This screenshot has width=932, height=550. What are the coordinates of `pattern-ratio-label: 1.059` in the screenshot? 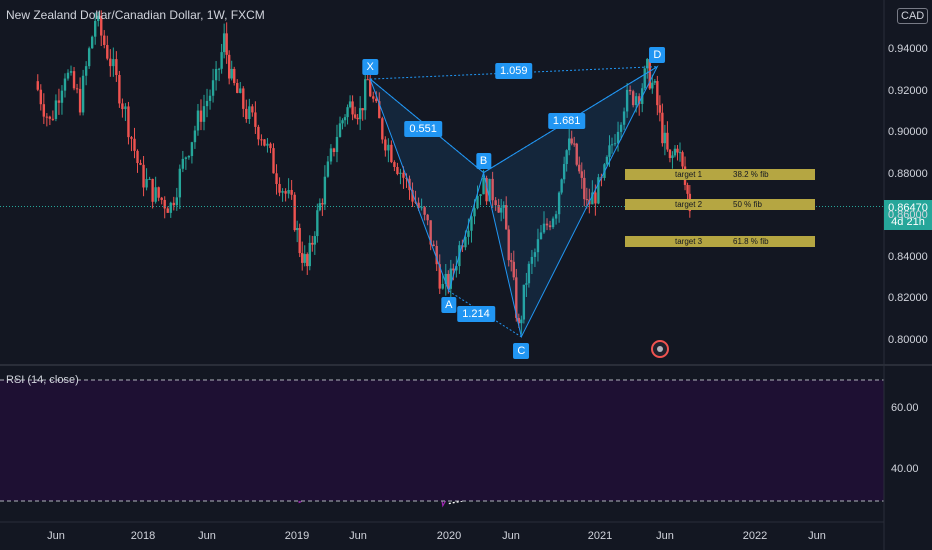 It's located at (514, 70).